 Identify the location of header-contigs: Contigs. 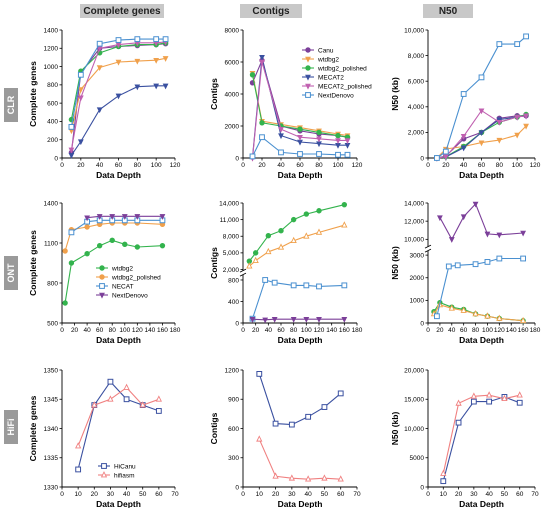
(271, 11).